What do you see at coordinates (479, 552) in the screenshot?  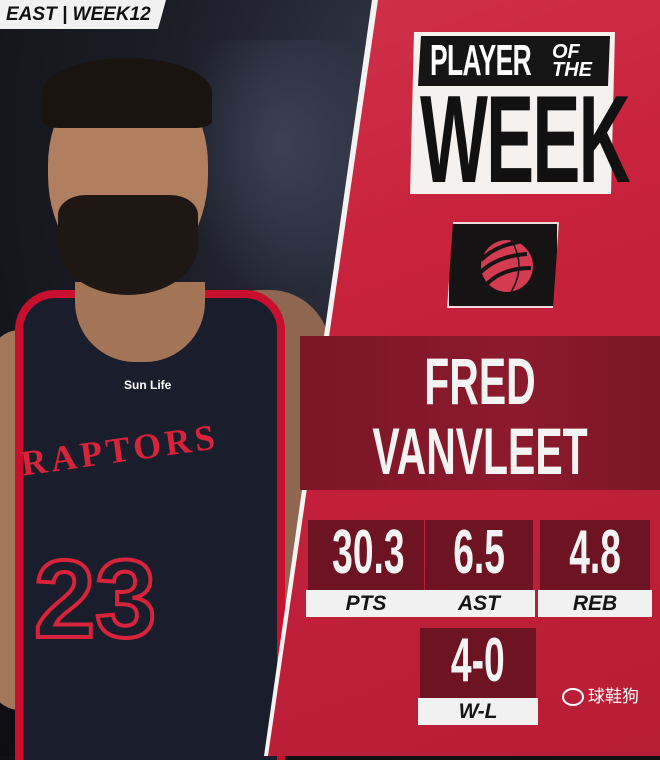 I see `stat-value-text: 6.5` at bounding box center [479, 552].